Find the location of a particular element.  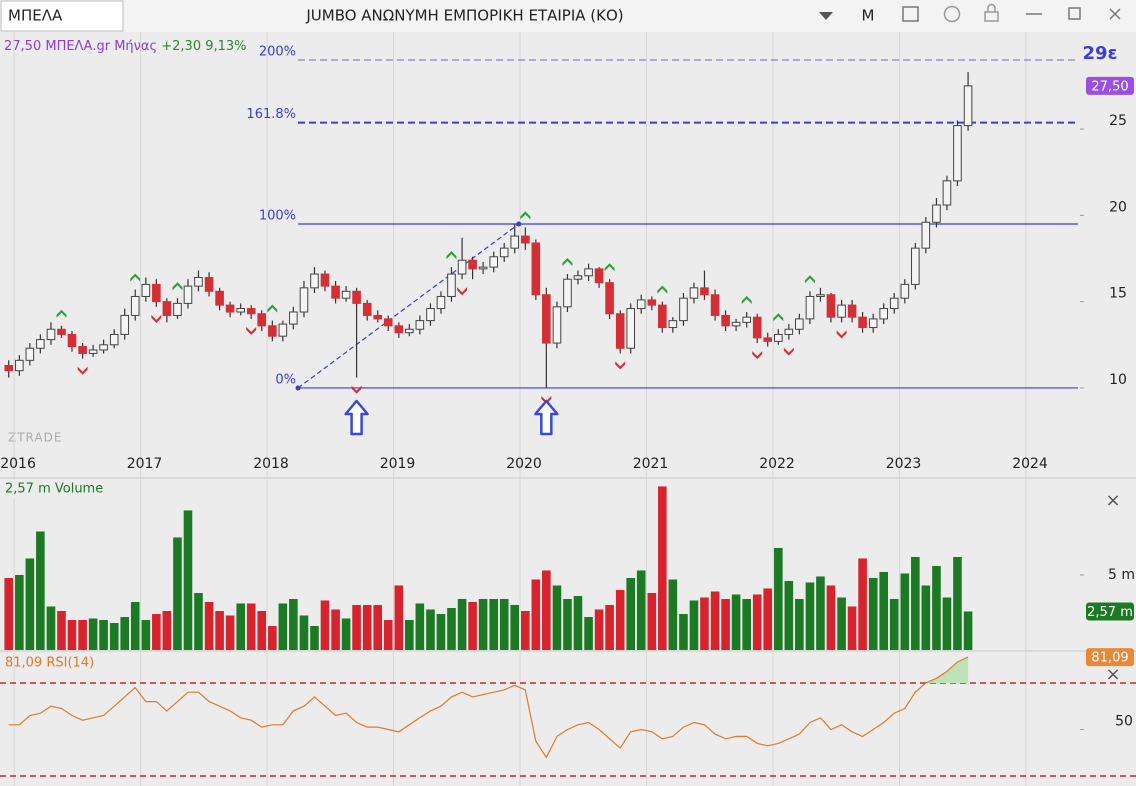

price-info-text: 27,50 ΜΠΕΛΑ.gr Μήνας is located at coordinates (80, 46).